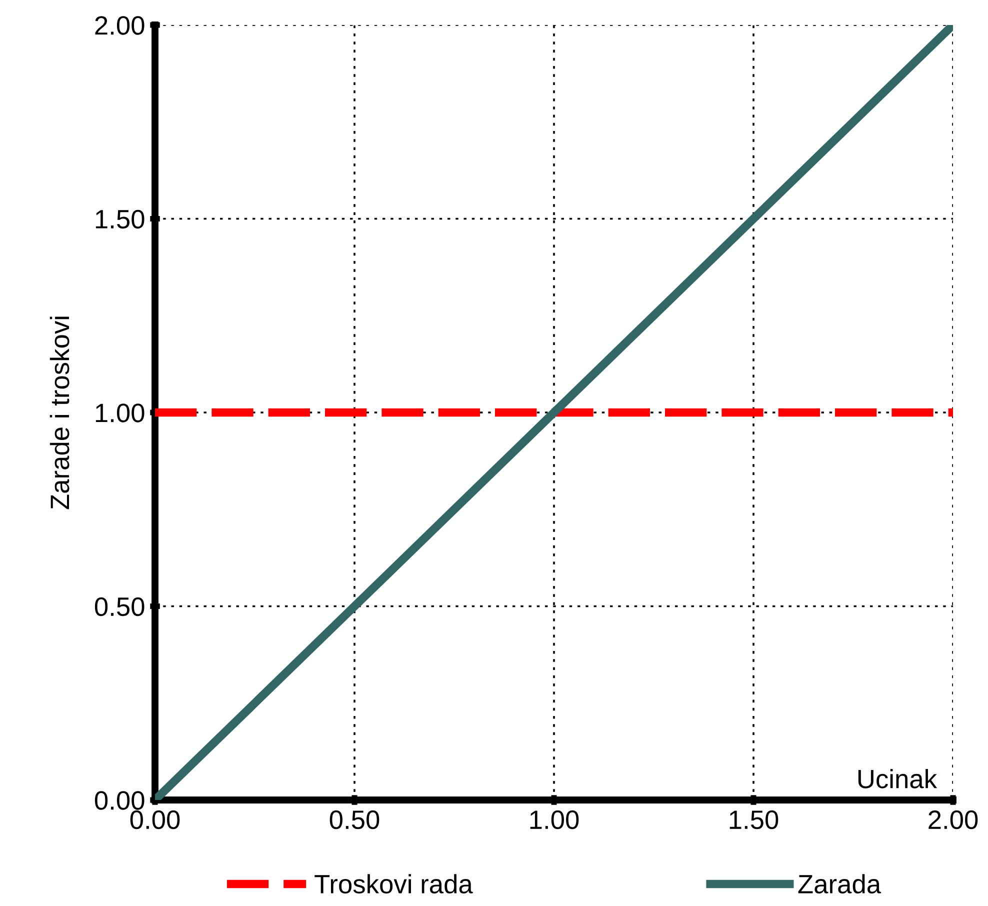 Image resolution: width=988 pixels, height=906 pixels. What do you see at coordinates (953, 820) in the screenshot?
I see `x-tick-label: 2.00` at bounding box center [953, 820].